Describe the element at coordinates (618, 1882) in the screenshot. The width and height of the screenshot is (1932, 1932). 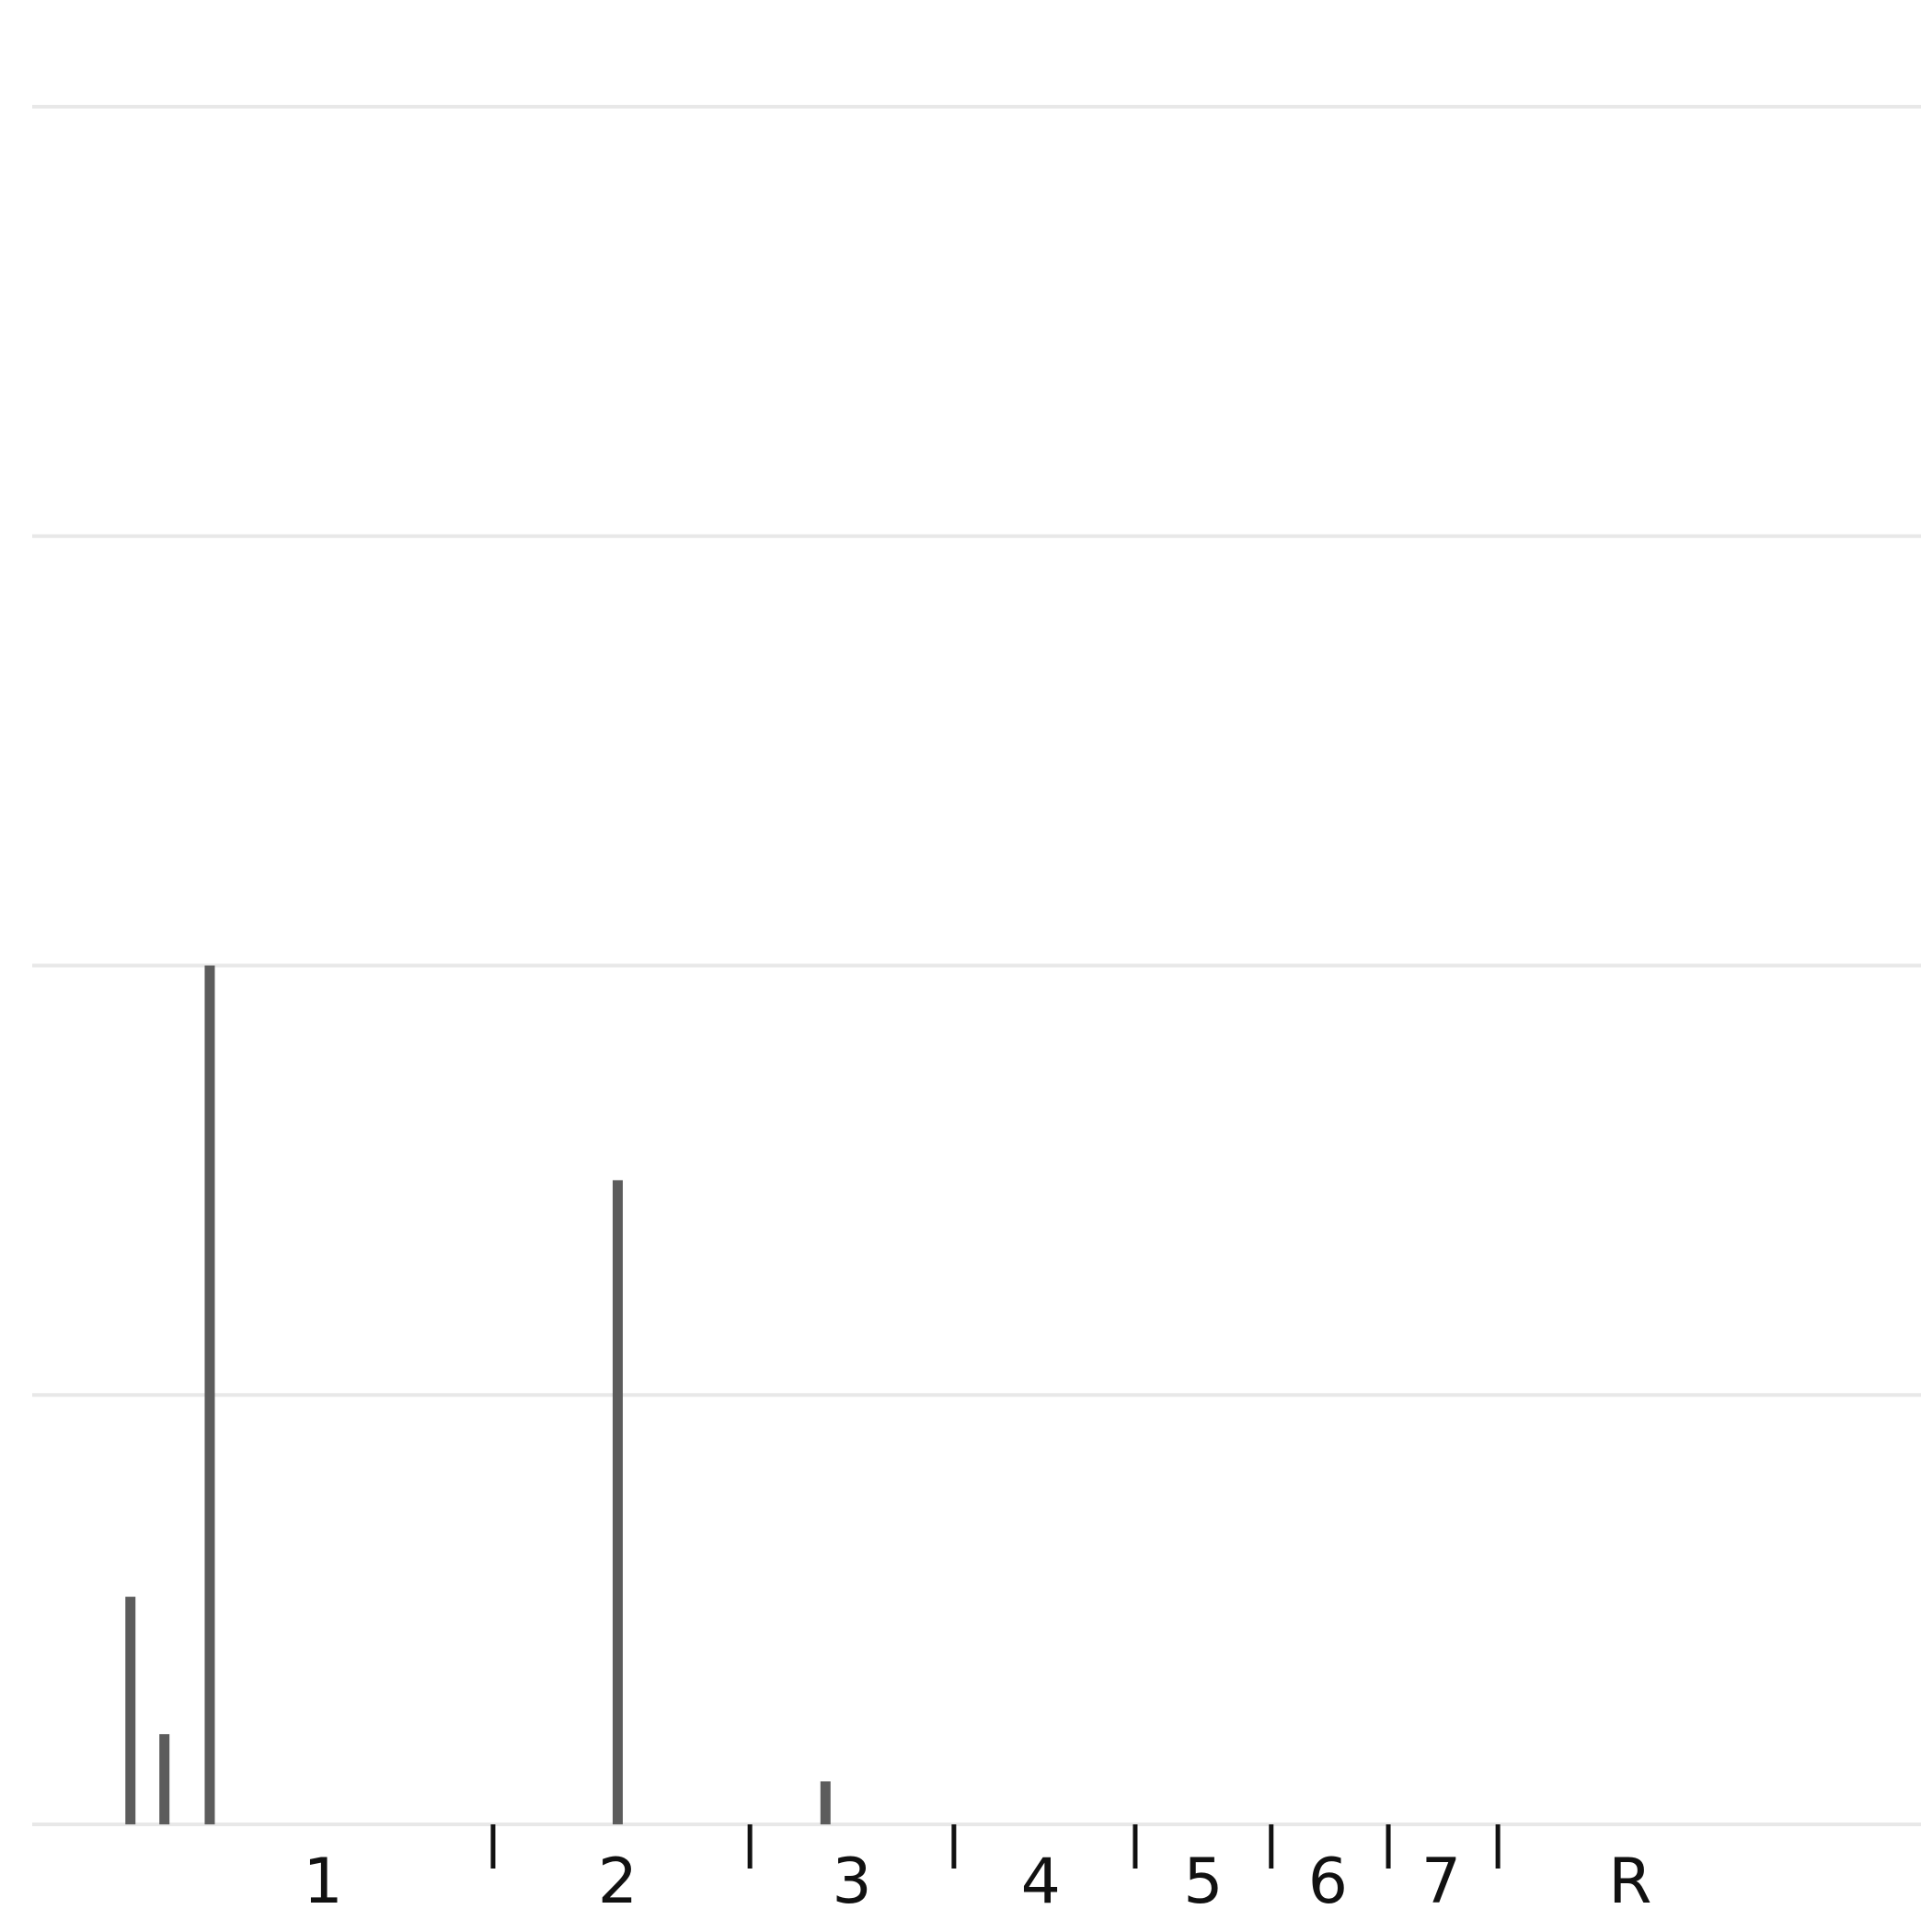
I see `x-tick-label-2: 2` at that location.